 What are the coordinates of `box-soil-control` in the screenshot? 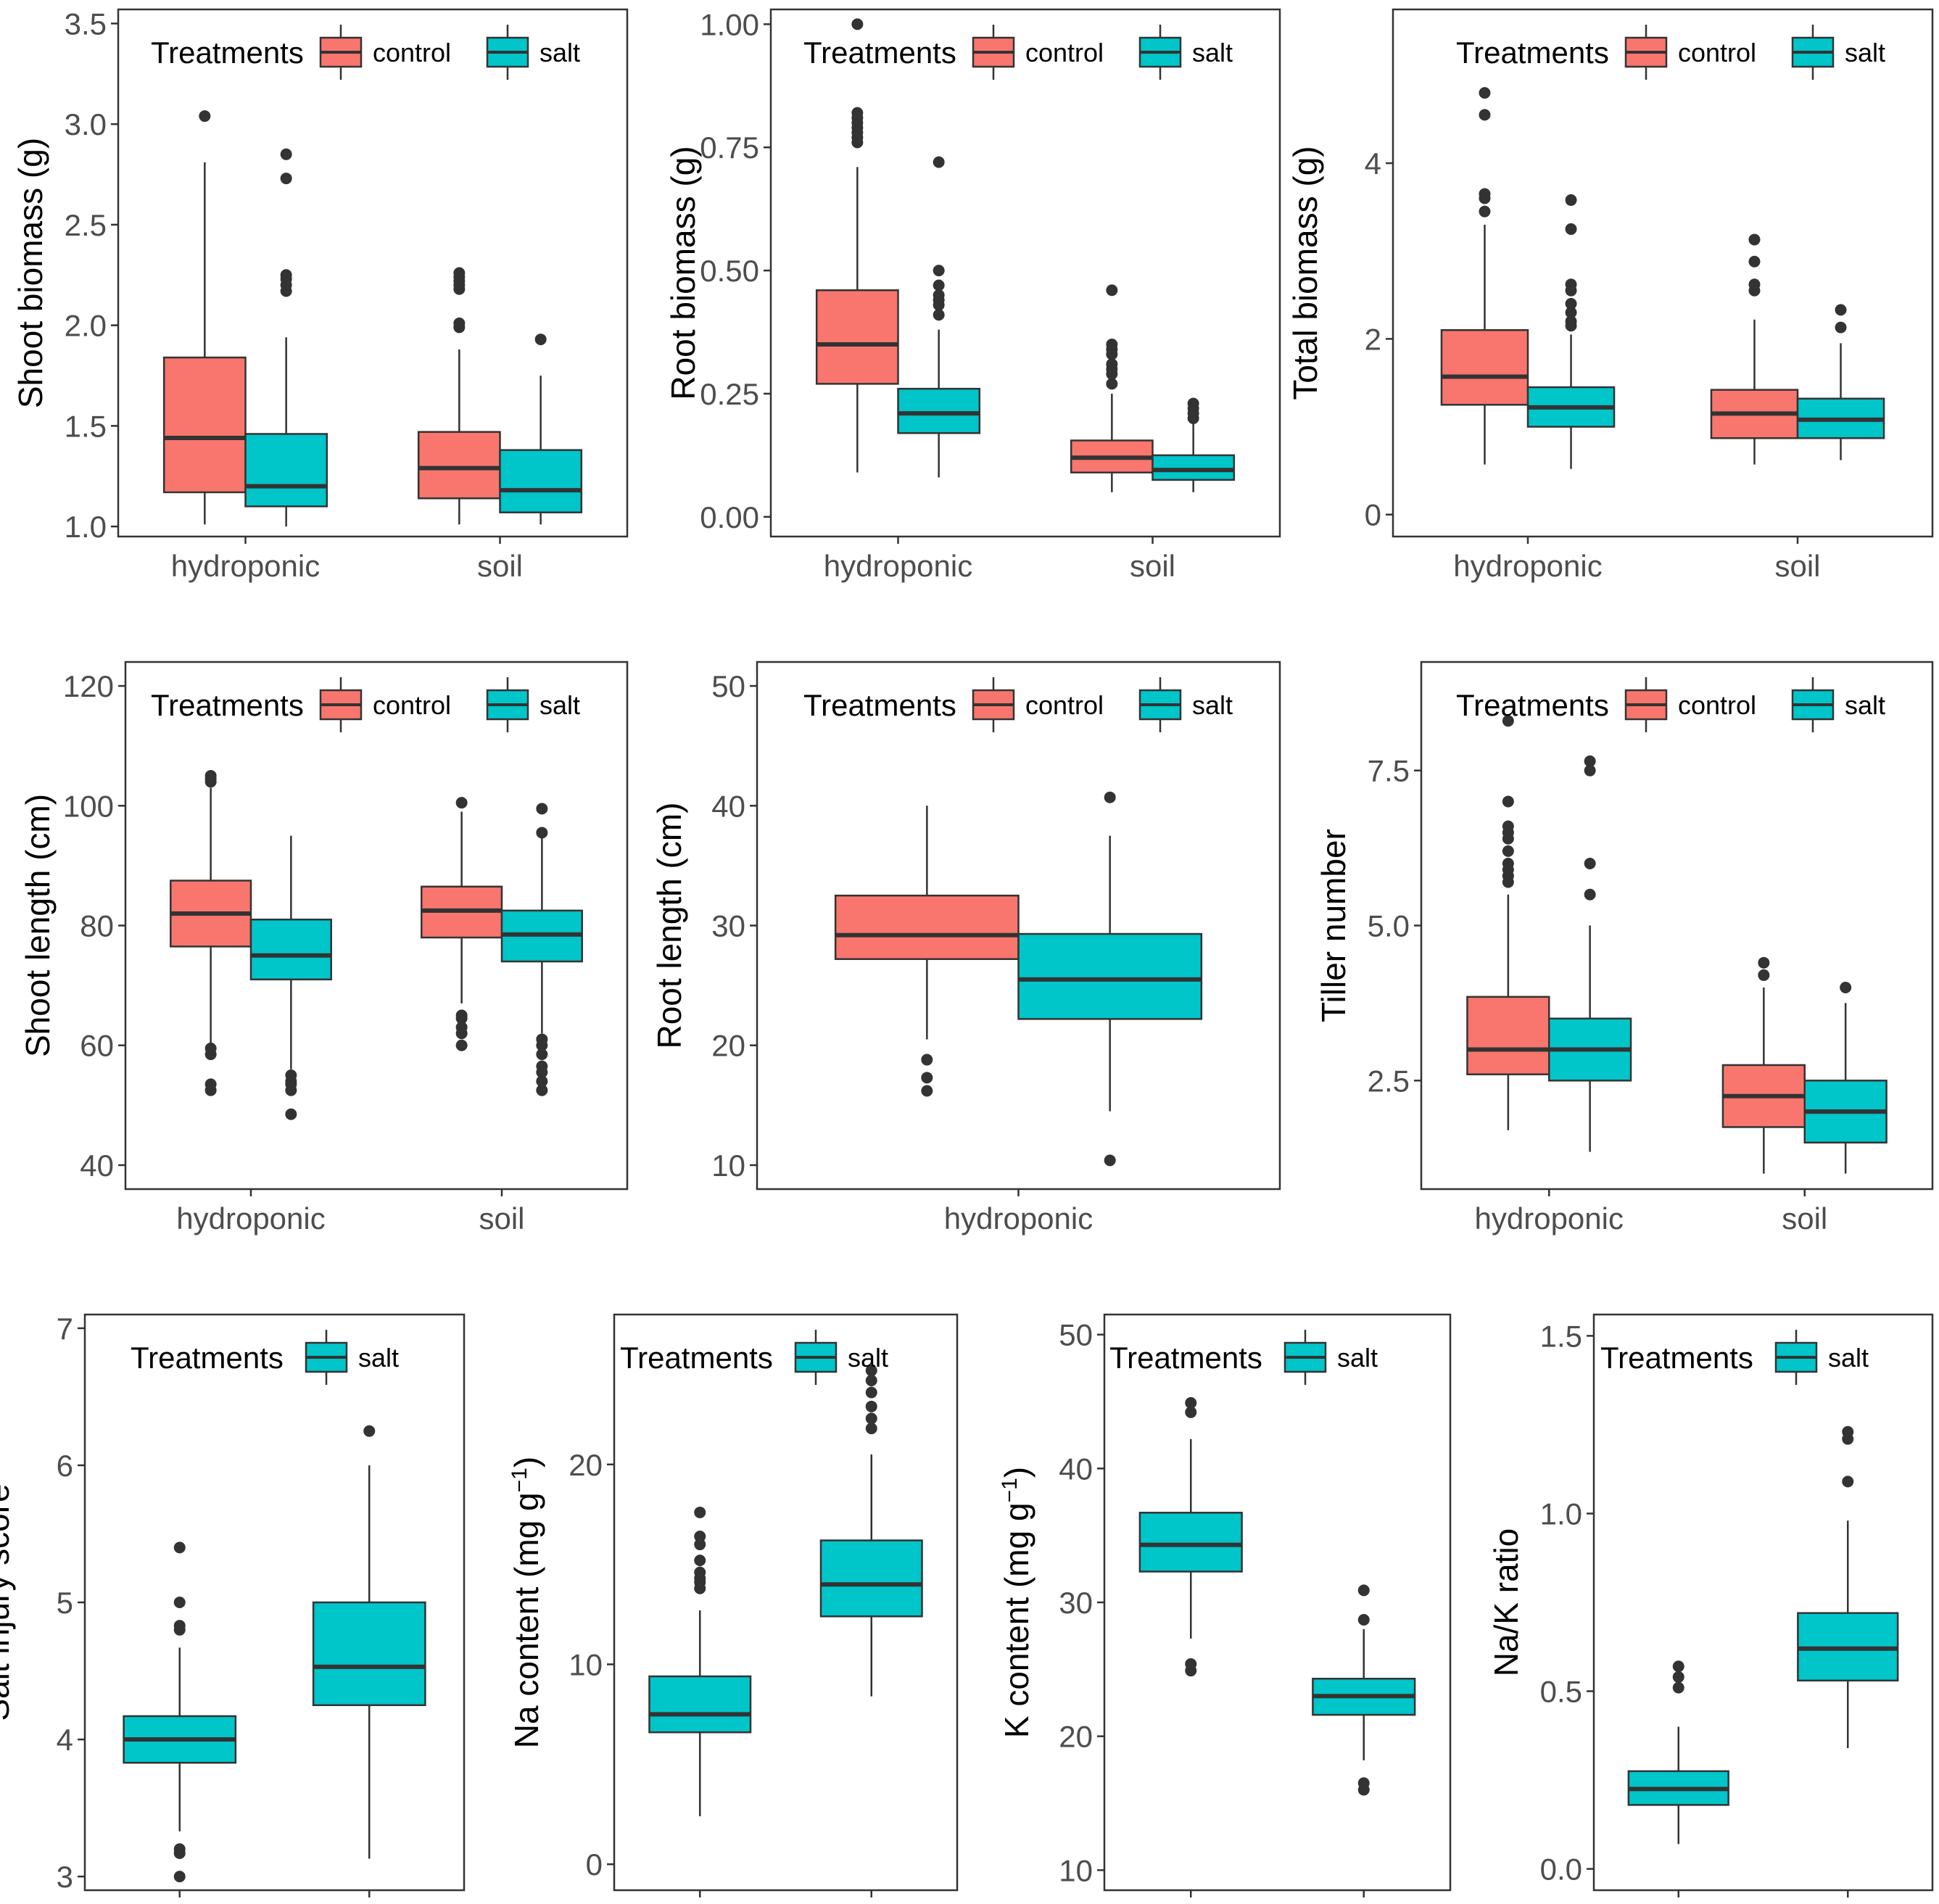 It's located at (1112, 388).